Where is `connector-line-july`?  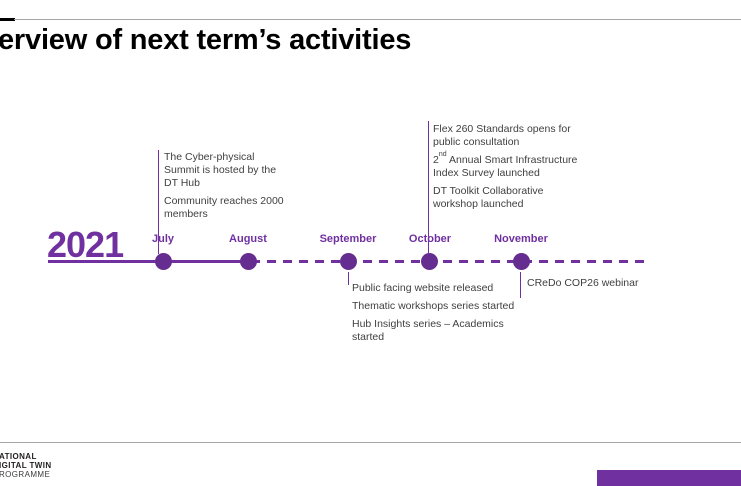
connector-line-july is located at coordinates (158, 202).